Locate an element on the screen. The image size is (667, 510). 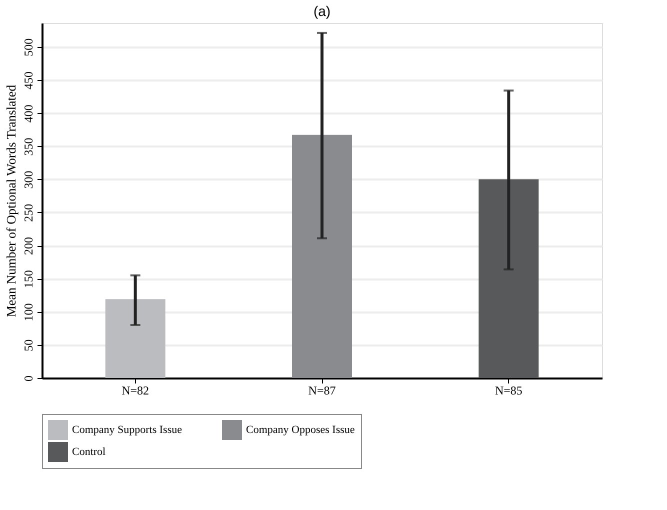
x-tick-label: N=87 is located at coordinates (322, 391).